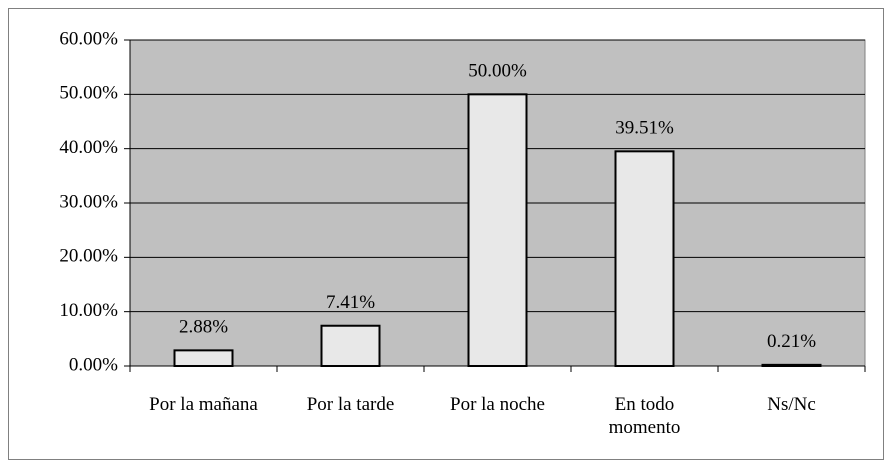  Describe the element at coordinates (203, 404) in the screenshot. I see `x-tick-label: Por la mañana` at that location.